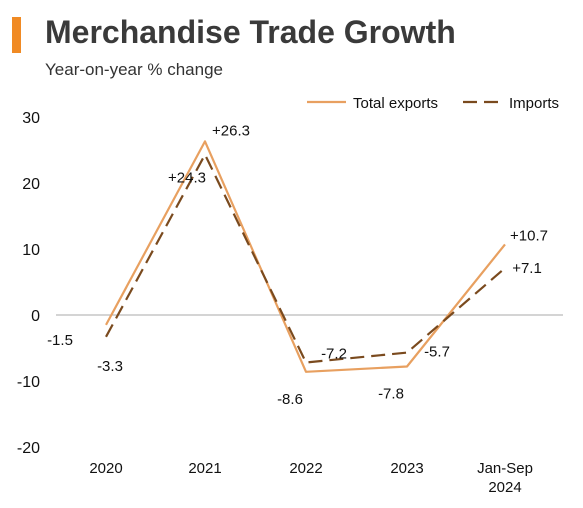  What do you see at coordinates (534, 103) in the screenshot?
I see `legend-label: Imports` at bounding box center [534, 103].